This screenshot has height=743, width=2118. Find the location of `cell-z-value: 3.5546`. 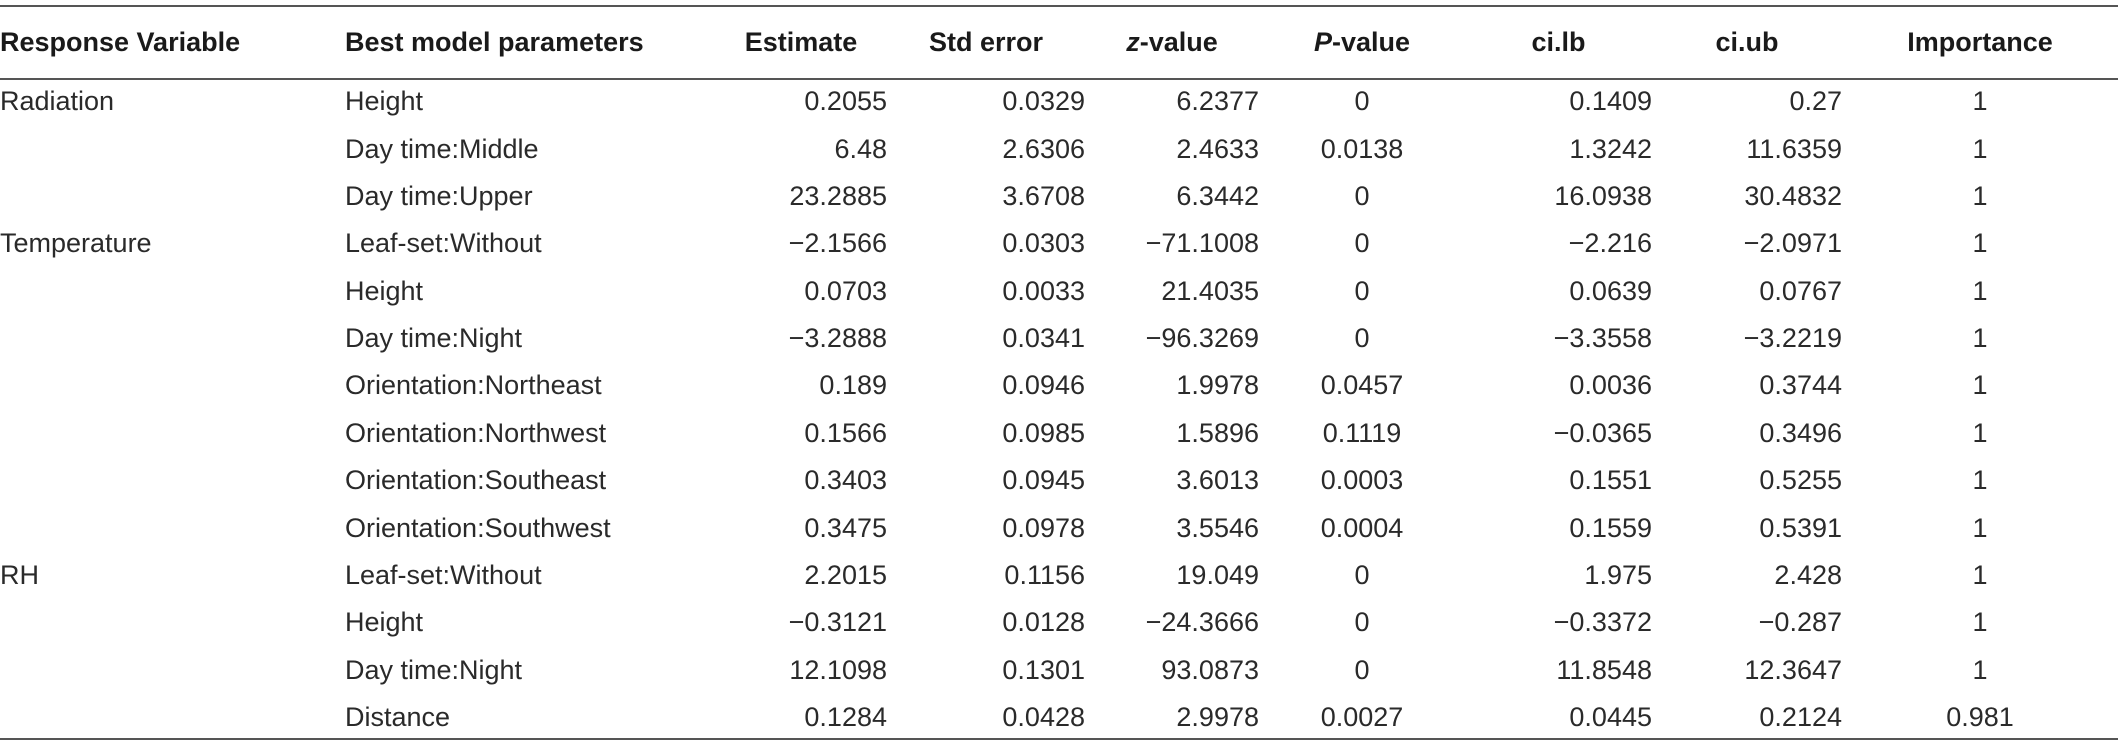

cell-z-value: 3.5546 is located at coordinates (1217, 527).